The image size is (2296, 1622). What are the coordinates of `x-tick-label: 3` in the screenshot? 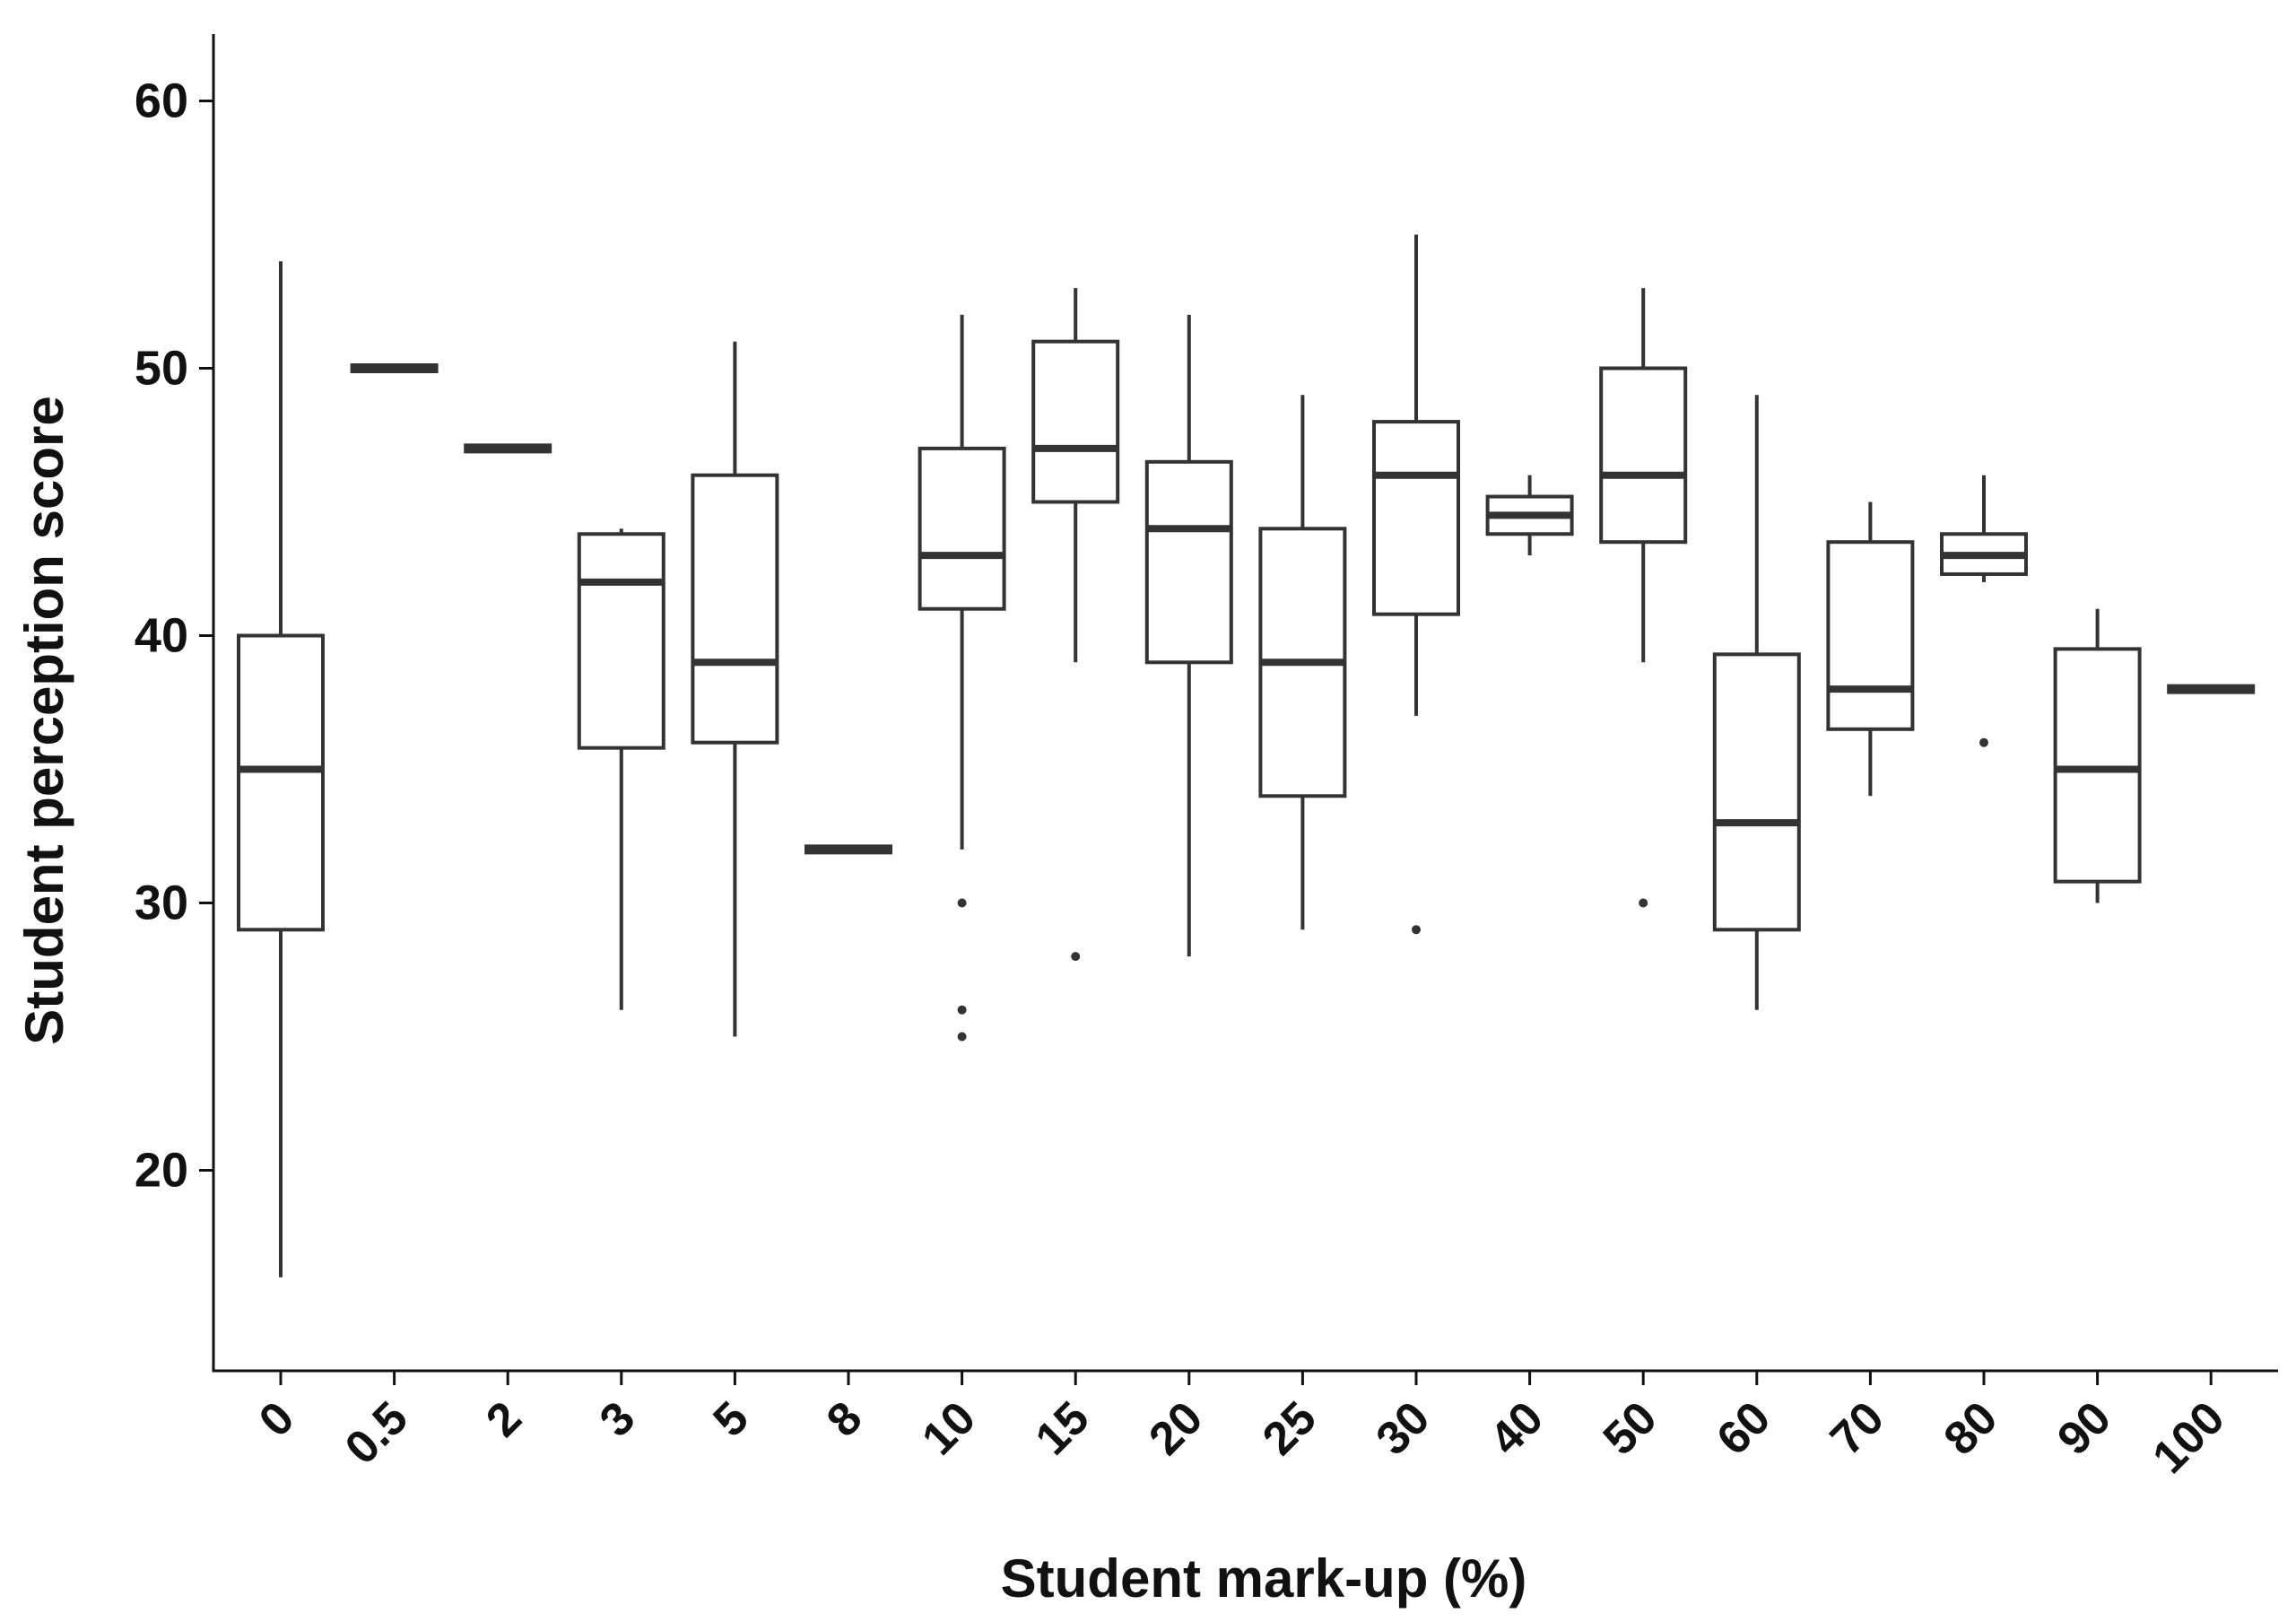 It's located at (617, 1418).